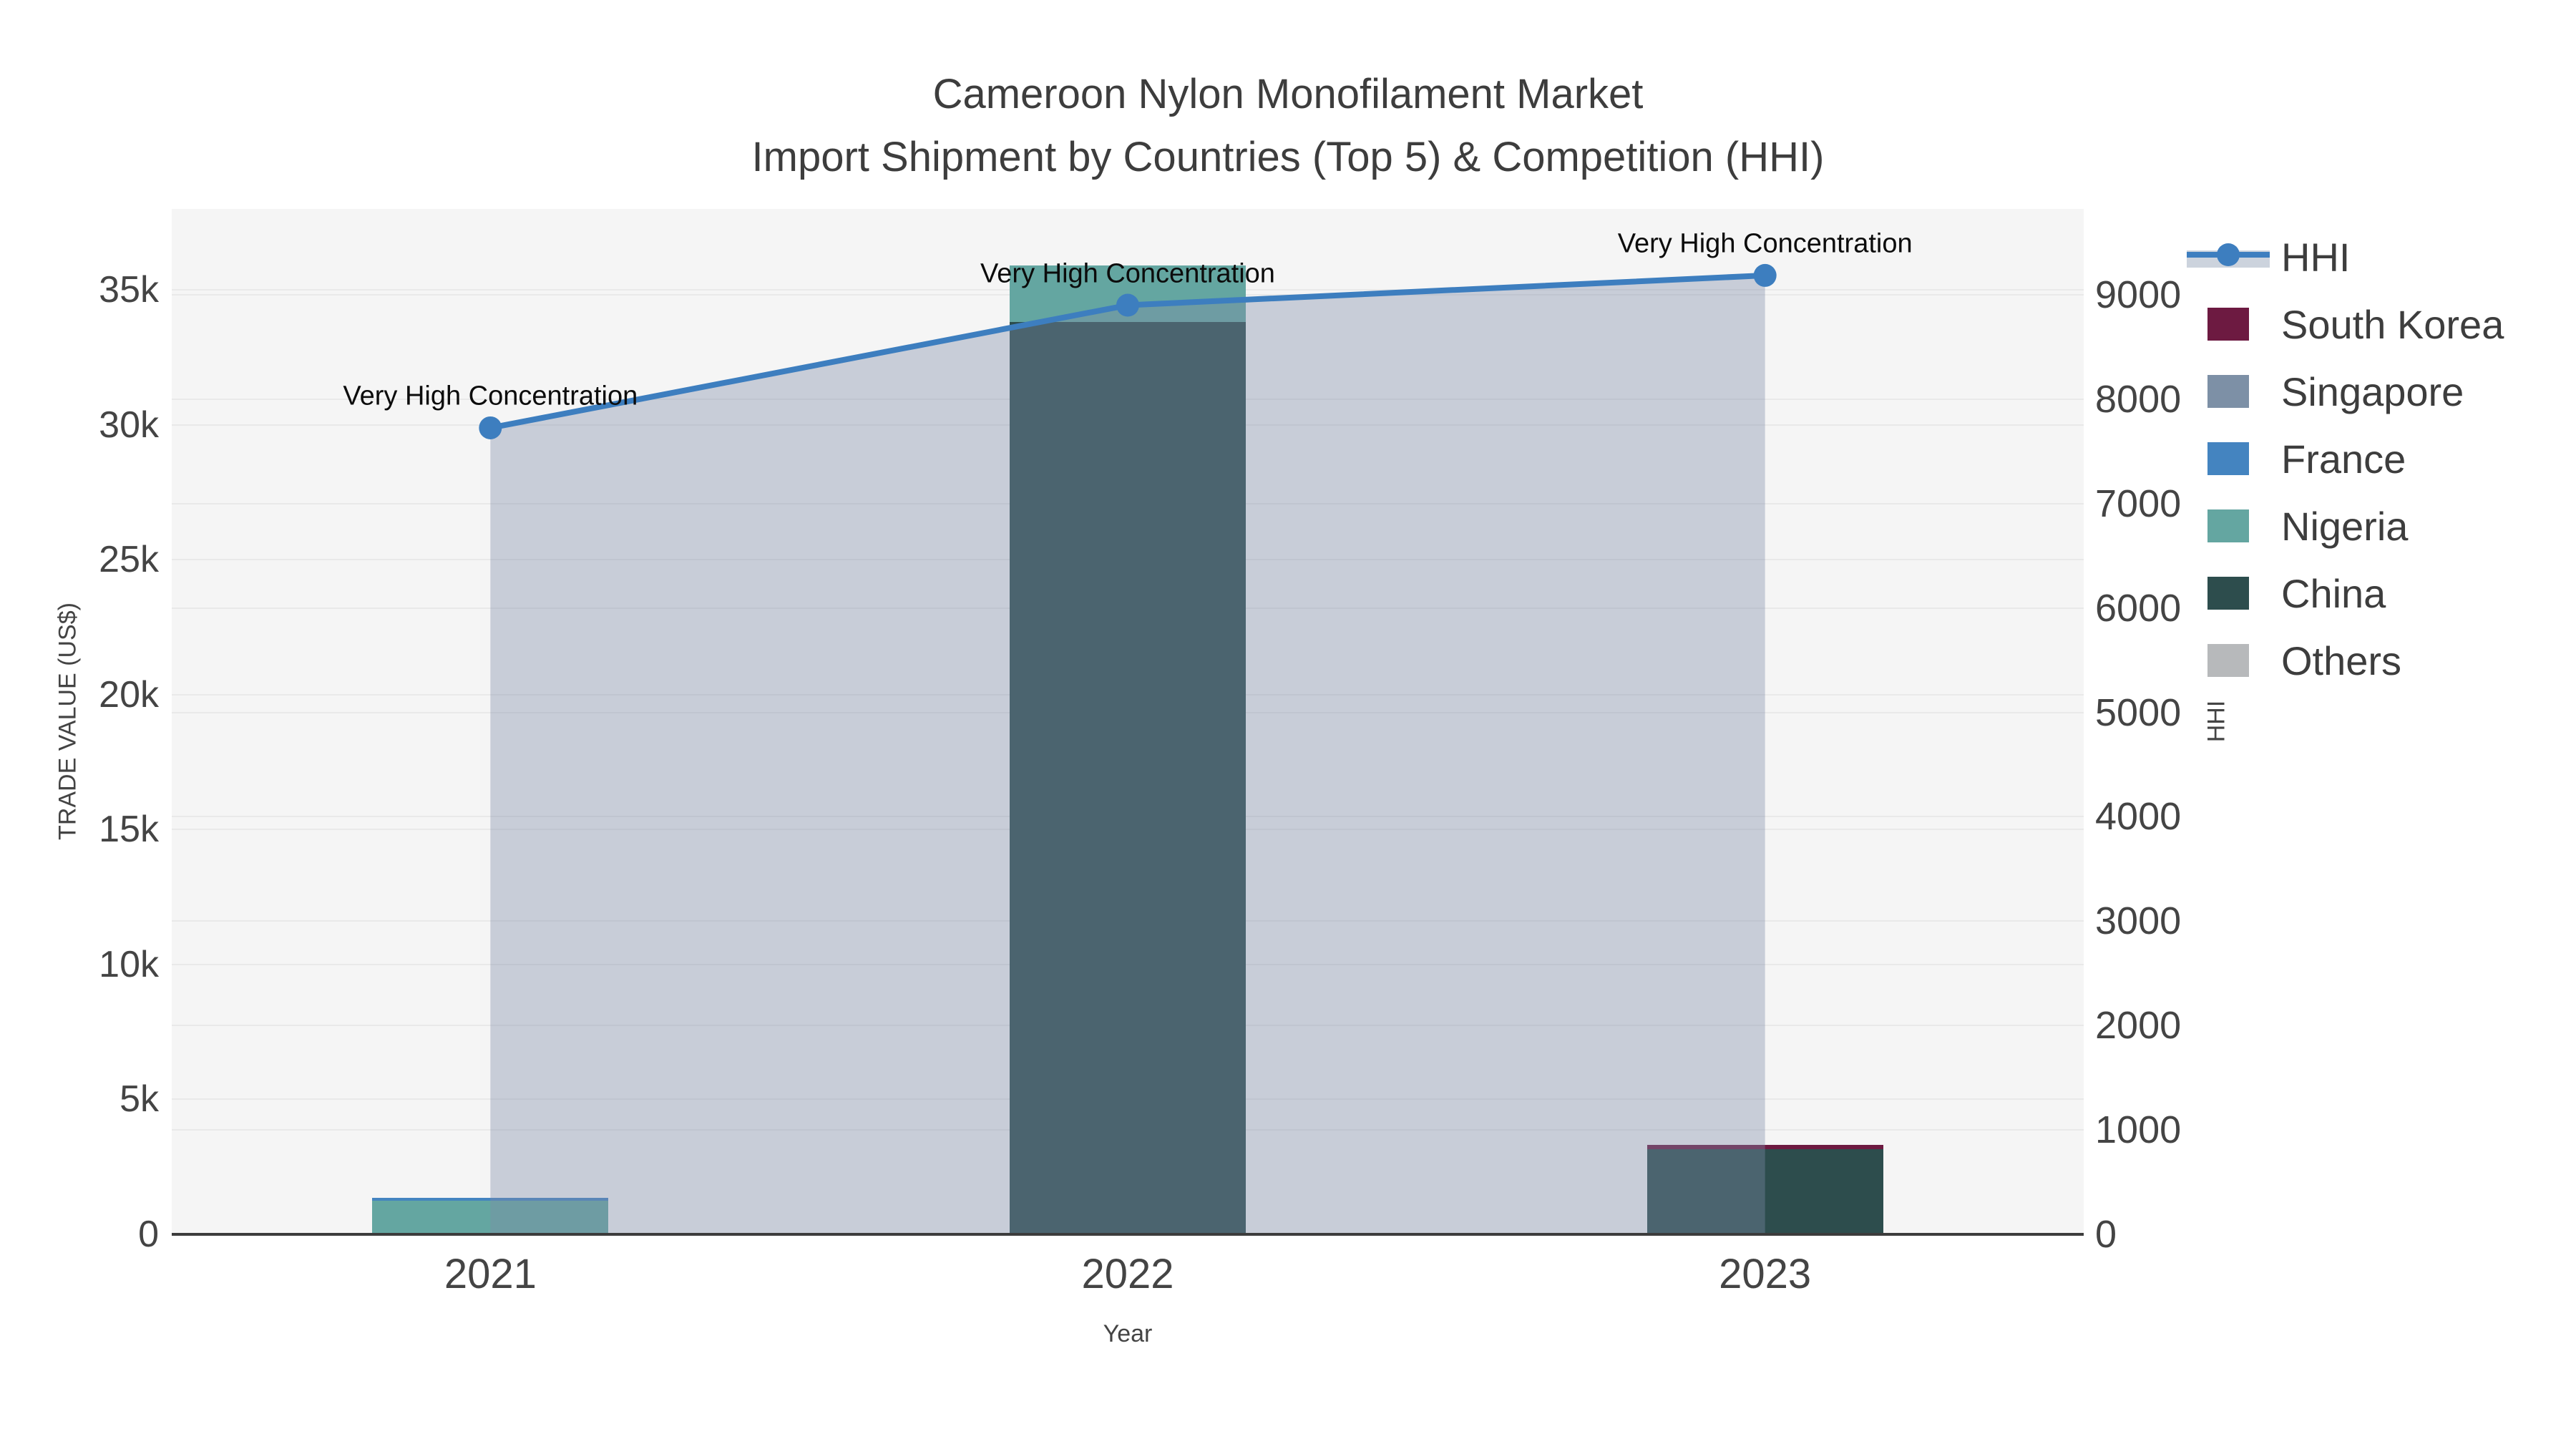 This screenshot has height=1449, width=2576. I want to click on y-left-tick-0: 0, so click(148, 1234).